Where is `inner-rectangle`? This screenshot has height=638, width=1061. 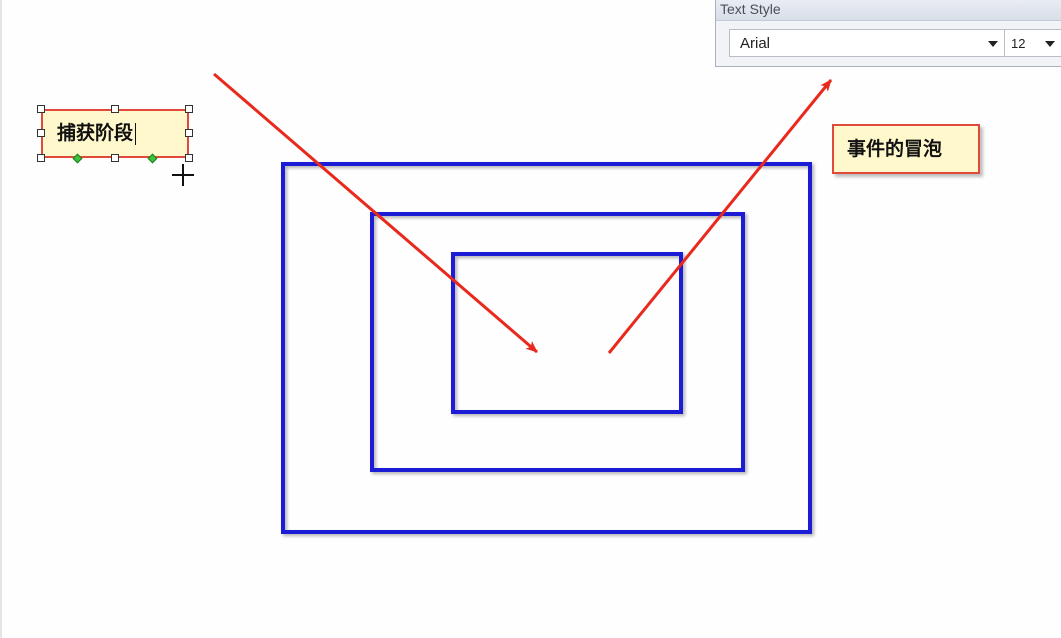 inner-rectangle is located at coordinates (567, 333).